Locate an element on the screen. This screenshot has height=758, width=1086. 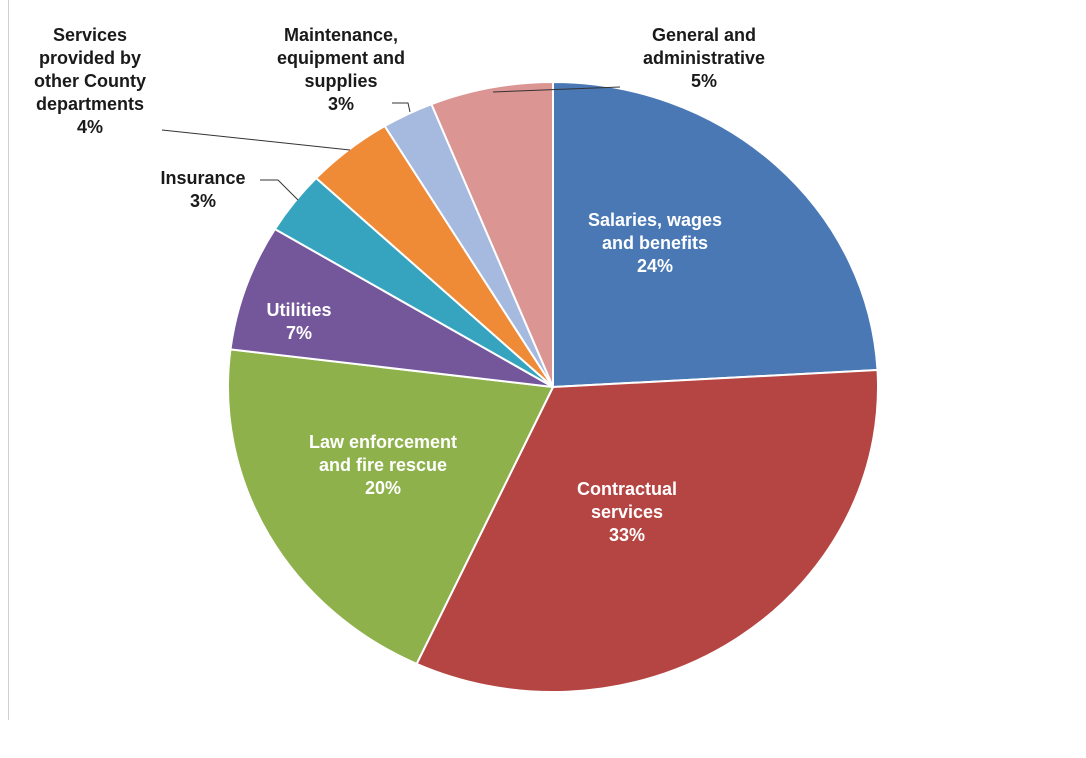
slice-name-label: supplies is located at coordinates (340, 81).